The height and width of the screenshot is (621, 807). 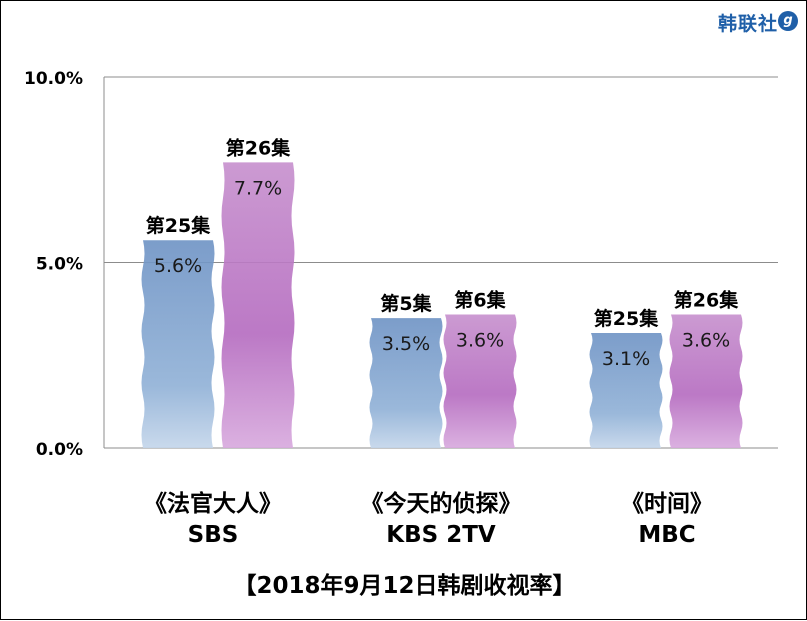 What do you see at coordinates (213, 504) in the screenshot?
I see `category-label-1: 《法官大人》` at bounding box center [213, 504].